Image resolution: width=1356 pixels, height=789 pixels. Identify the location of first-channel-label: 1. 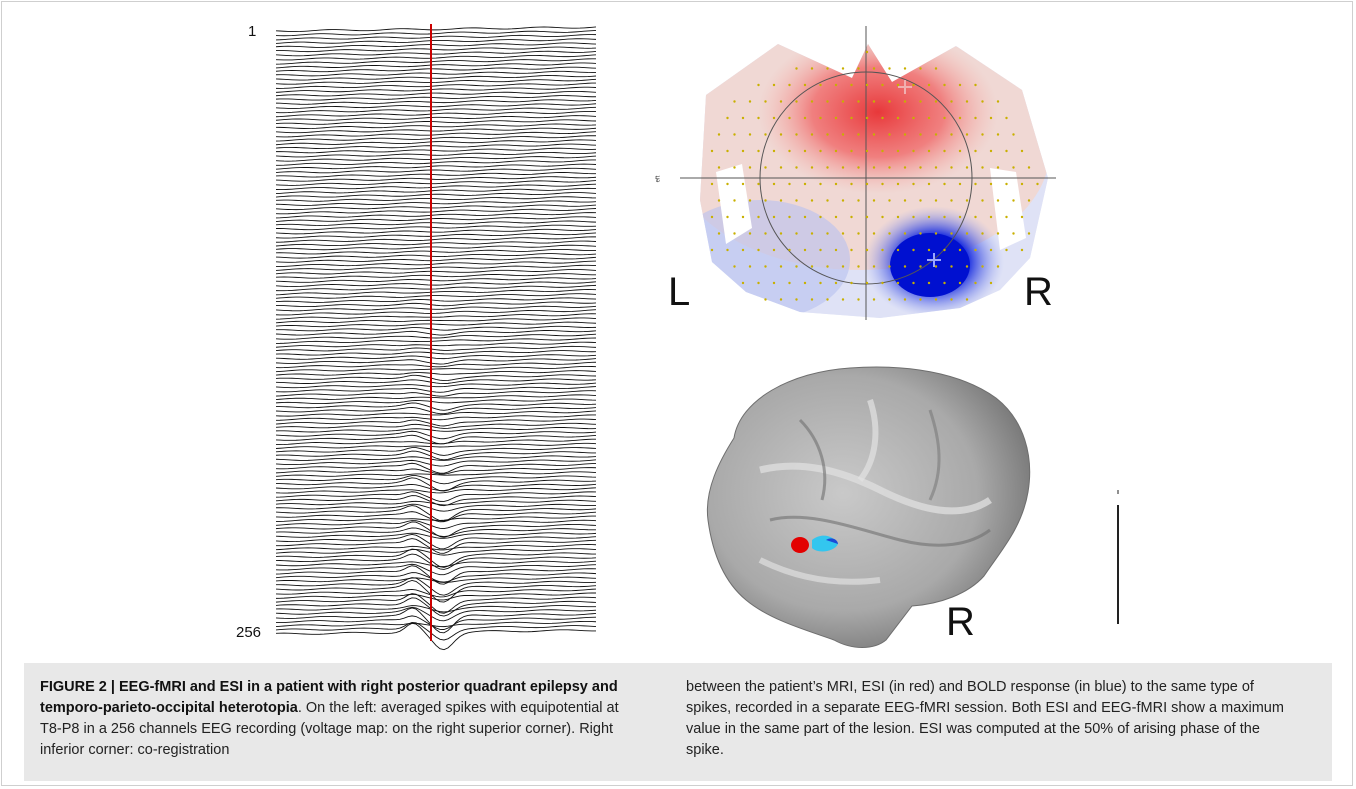
(252, 31).